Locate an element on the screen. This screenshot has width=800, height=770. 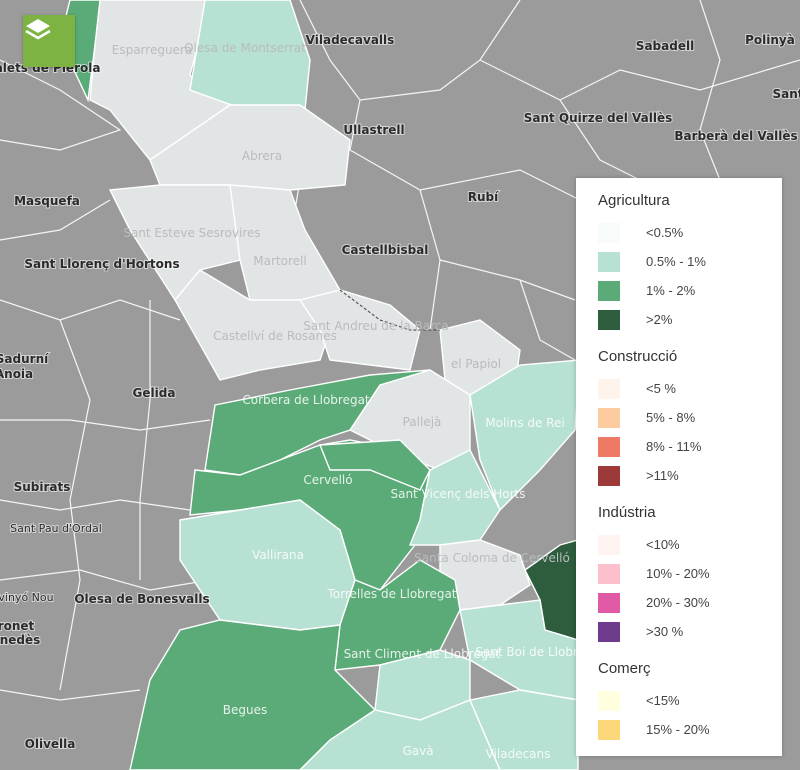
label-el-papiol: el Papiol is located at coordinates (476, 364).